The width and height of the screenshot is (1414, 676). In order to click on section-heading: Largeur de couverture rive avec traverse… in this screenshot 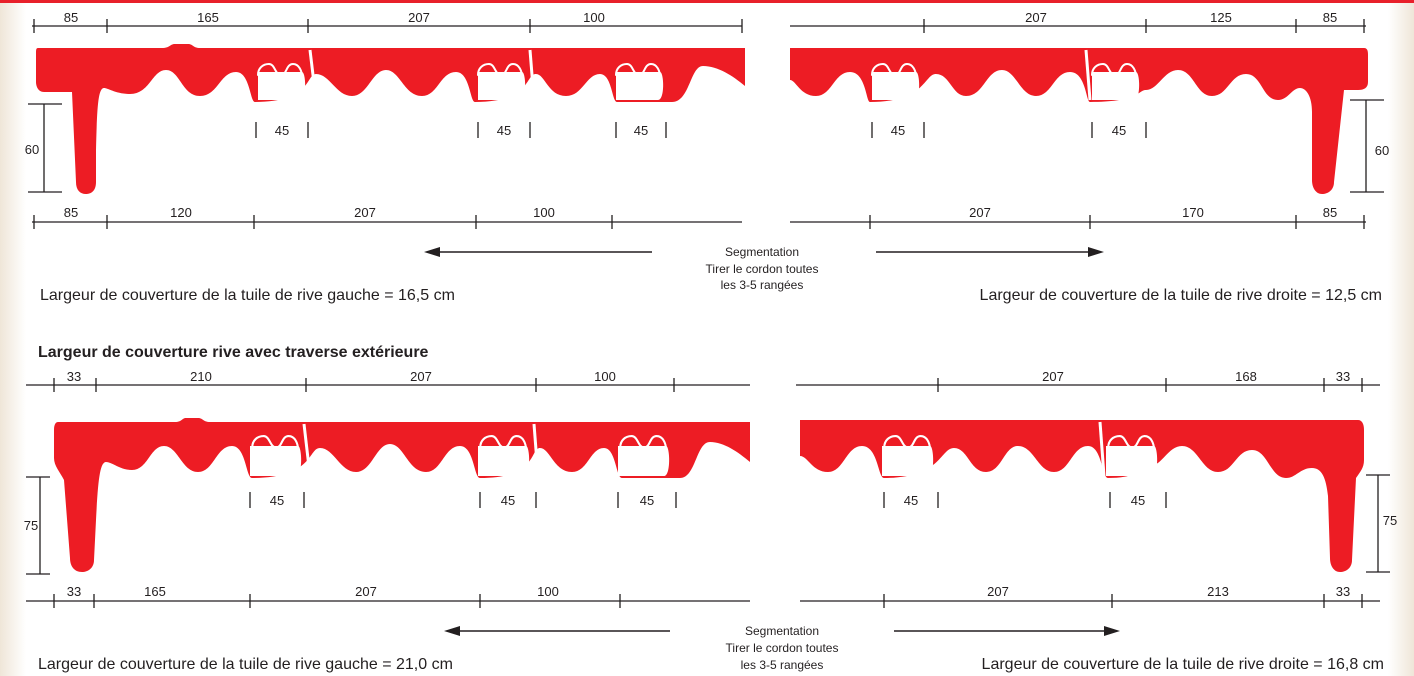, I will do `click(233, 352)`.